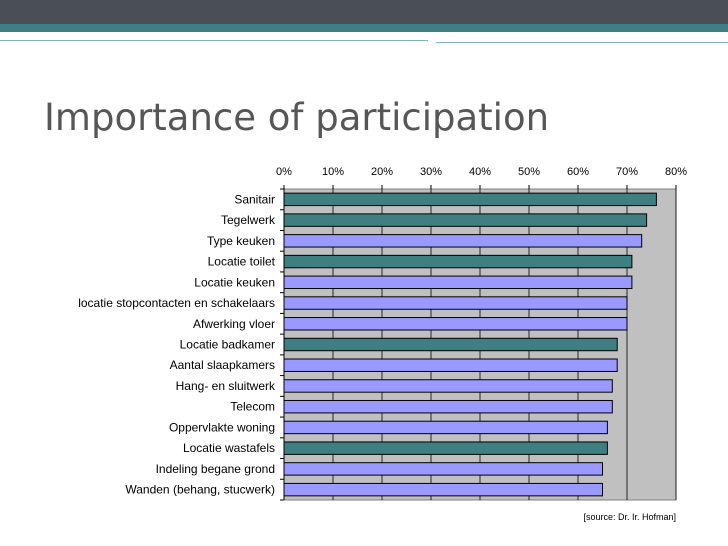 This screenshot has height=546, width=728. I want to click on x-tick-label: 80%, so click(676, 172).